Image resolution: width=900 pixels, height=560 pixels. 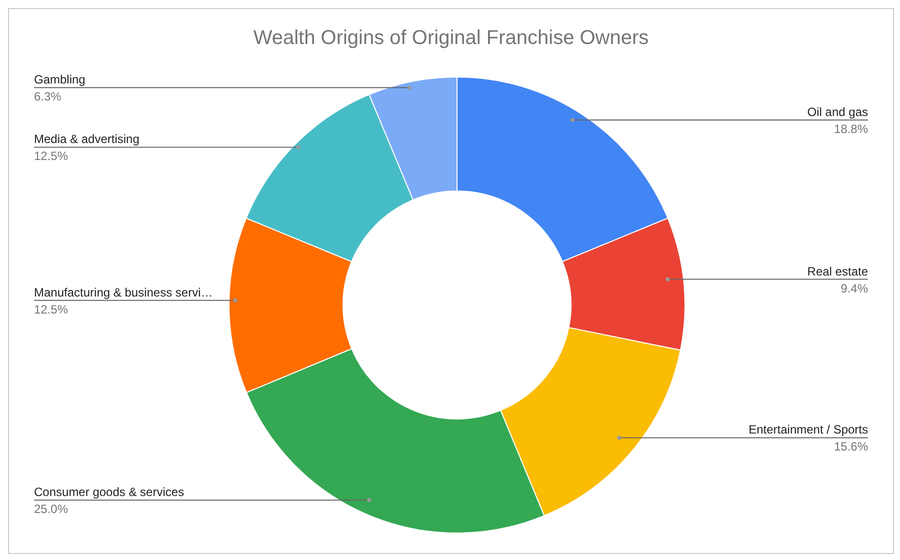 I want to click on data-label: 6.3%, so click(x=48, y=97).